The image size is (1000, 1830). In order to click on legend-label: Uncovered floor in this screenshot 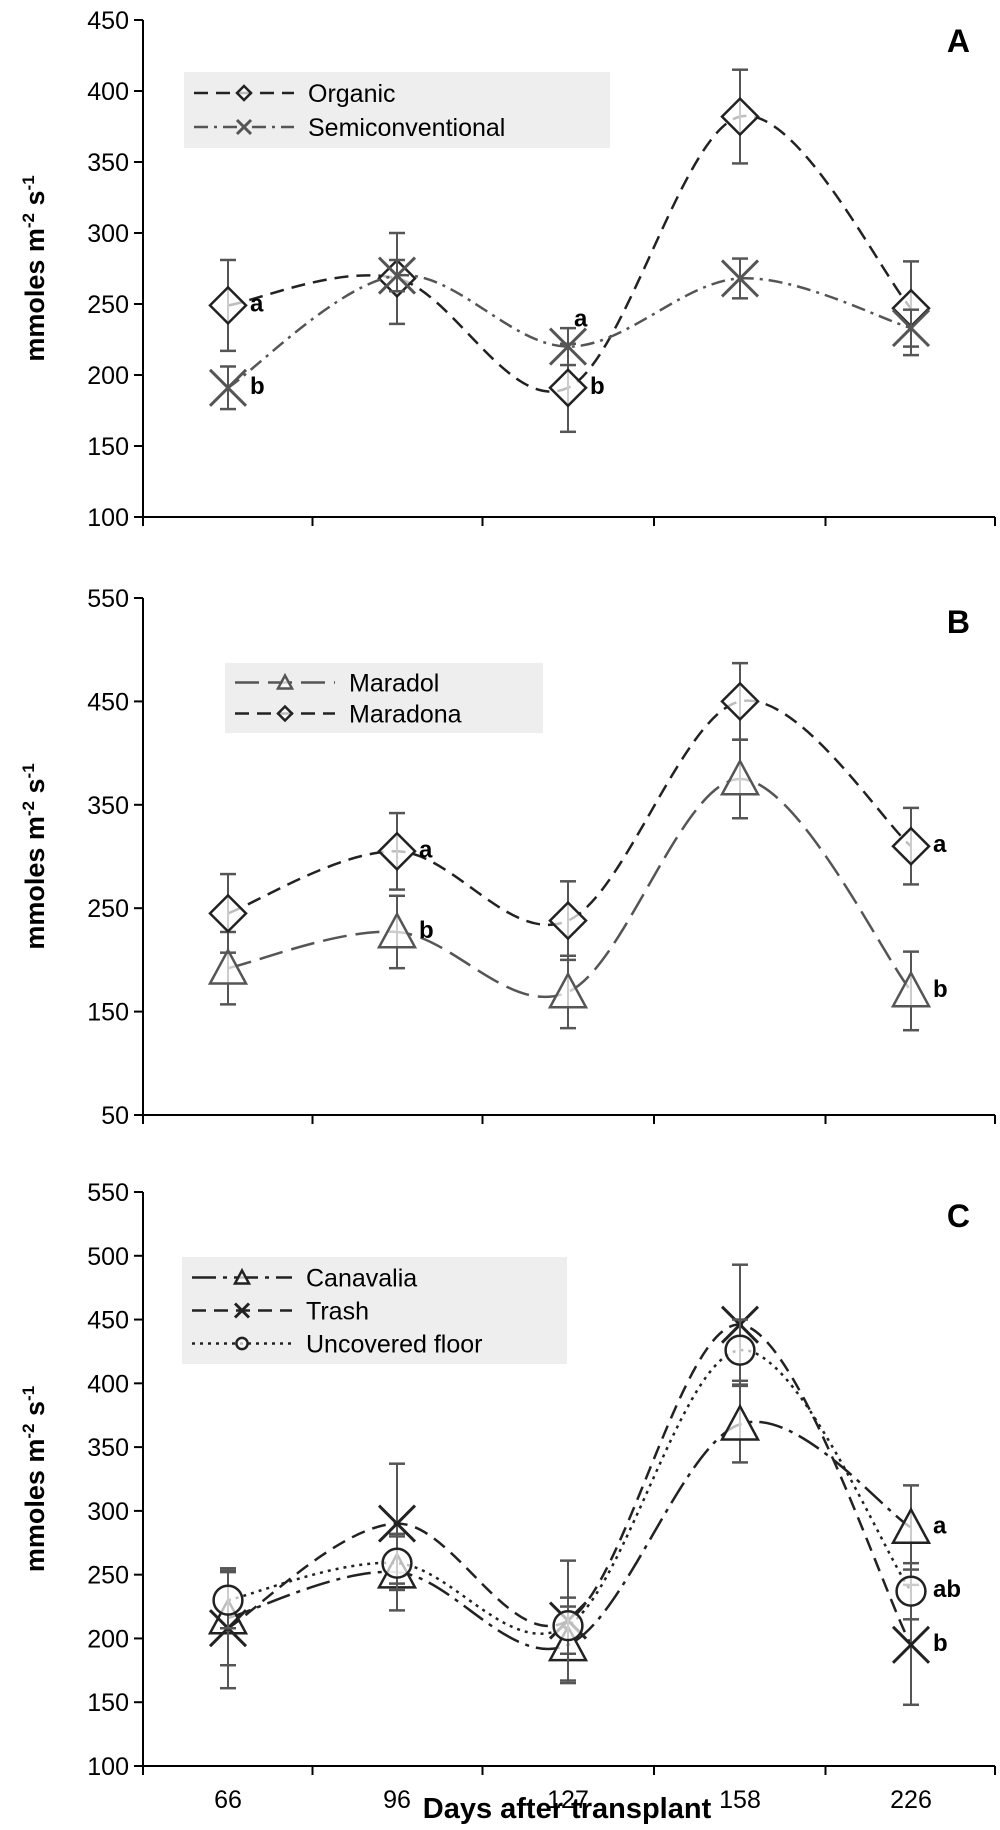, I will do `click(394, 1345)`.